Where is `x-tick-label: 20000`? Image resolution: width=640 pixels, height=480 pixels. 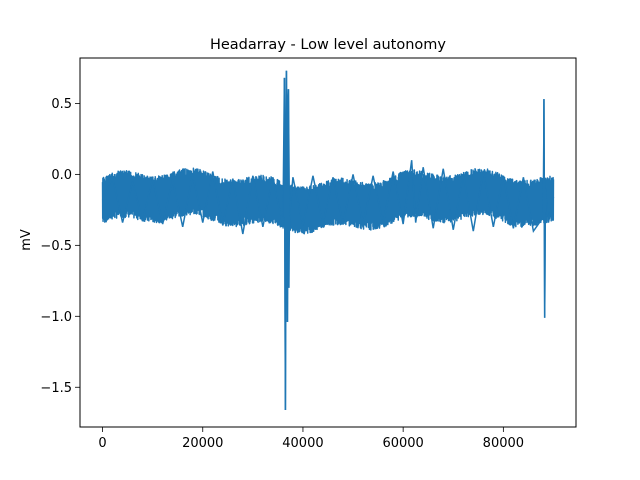
x-tick-label: 20000 is located at coordinates (202, 443).